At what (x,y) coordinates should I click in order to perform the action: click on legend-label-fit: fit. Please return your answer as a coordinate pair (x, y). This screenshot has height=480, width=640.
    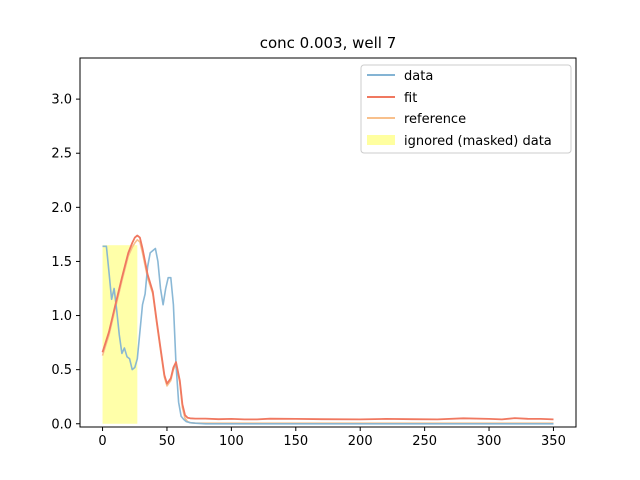
    Looking at the image, I should click on (410, 98).